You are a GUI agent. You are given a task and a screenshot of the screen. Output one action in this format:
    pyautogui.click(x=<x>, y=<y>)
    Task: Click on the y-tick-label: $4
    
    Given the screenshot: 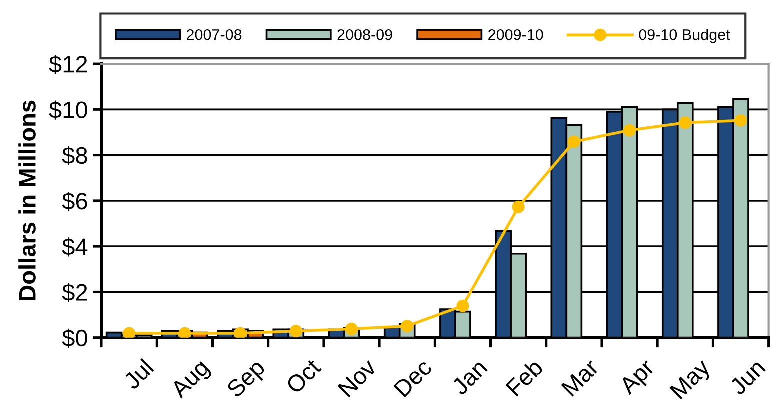 What is the action you would take?
    pyautogui.click(x=75, y=247)
    